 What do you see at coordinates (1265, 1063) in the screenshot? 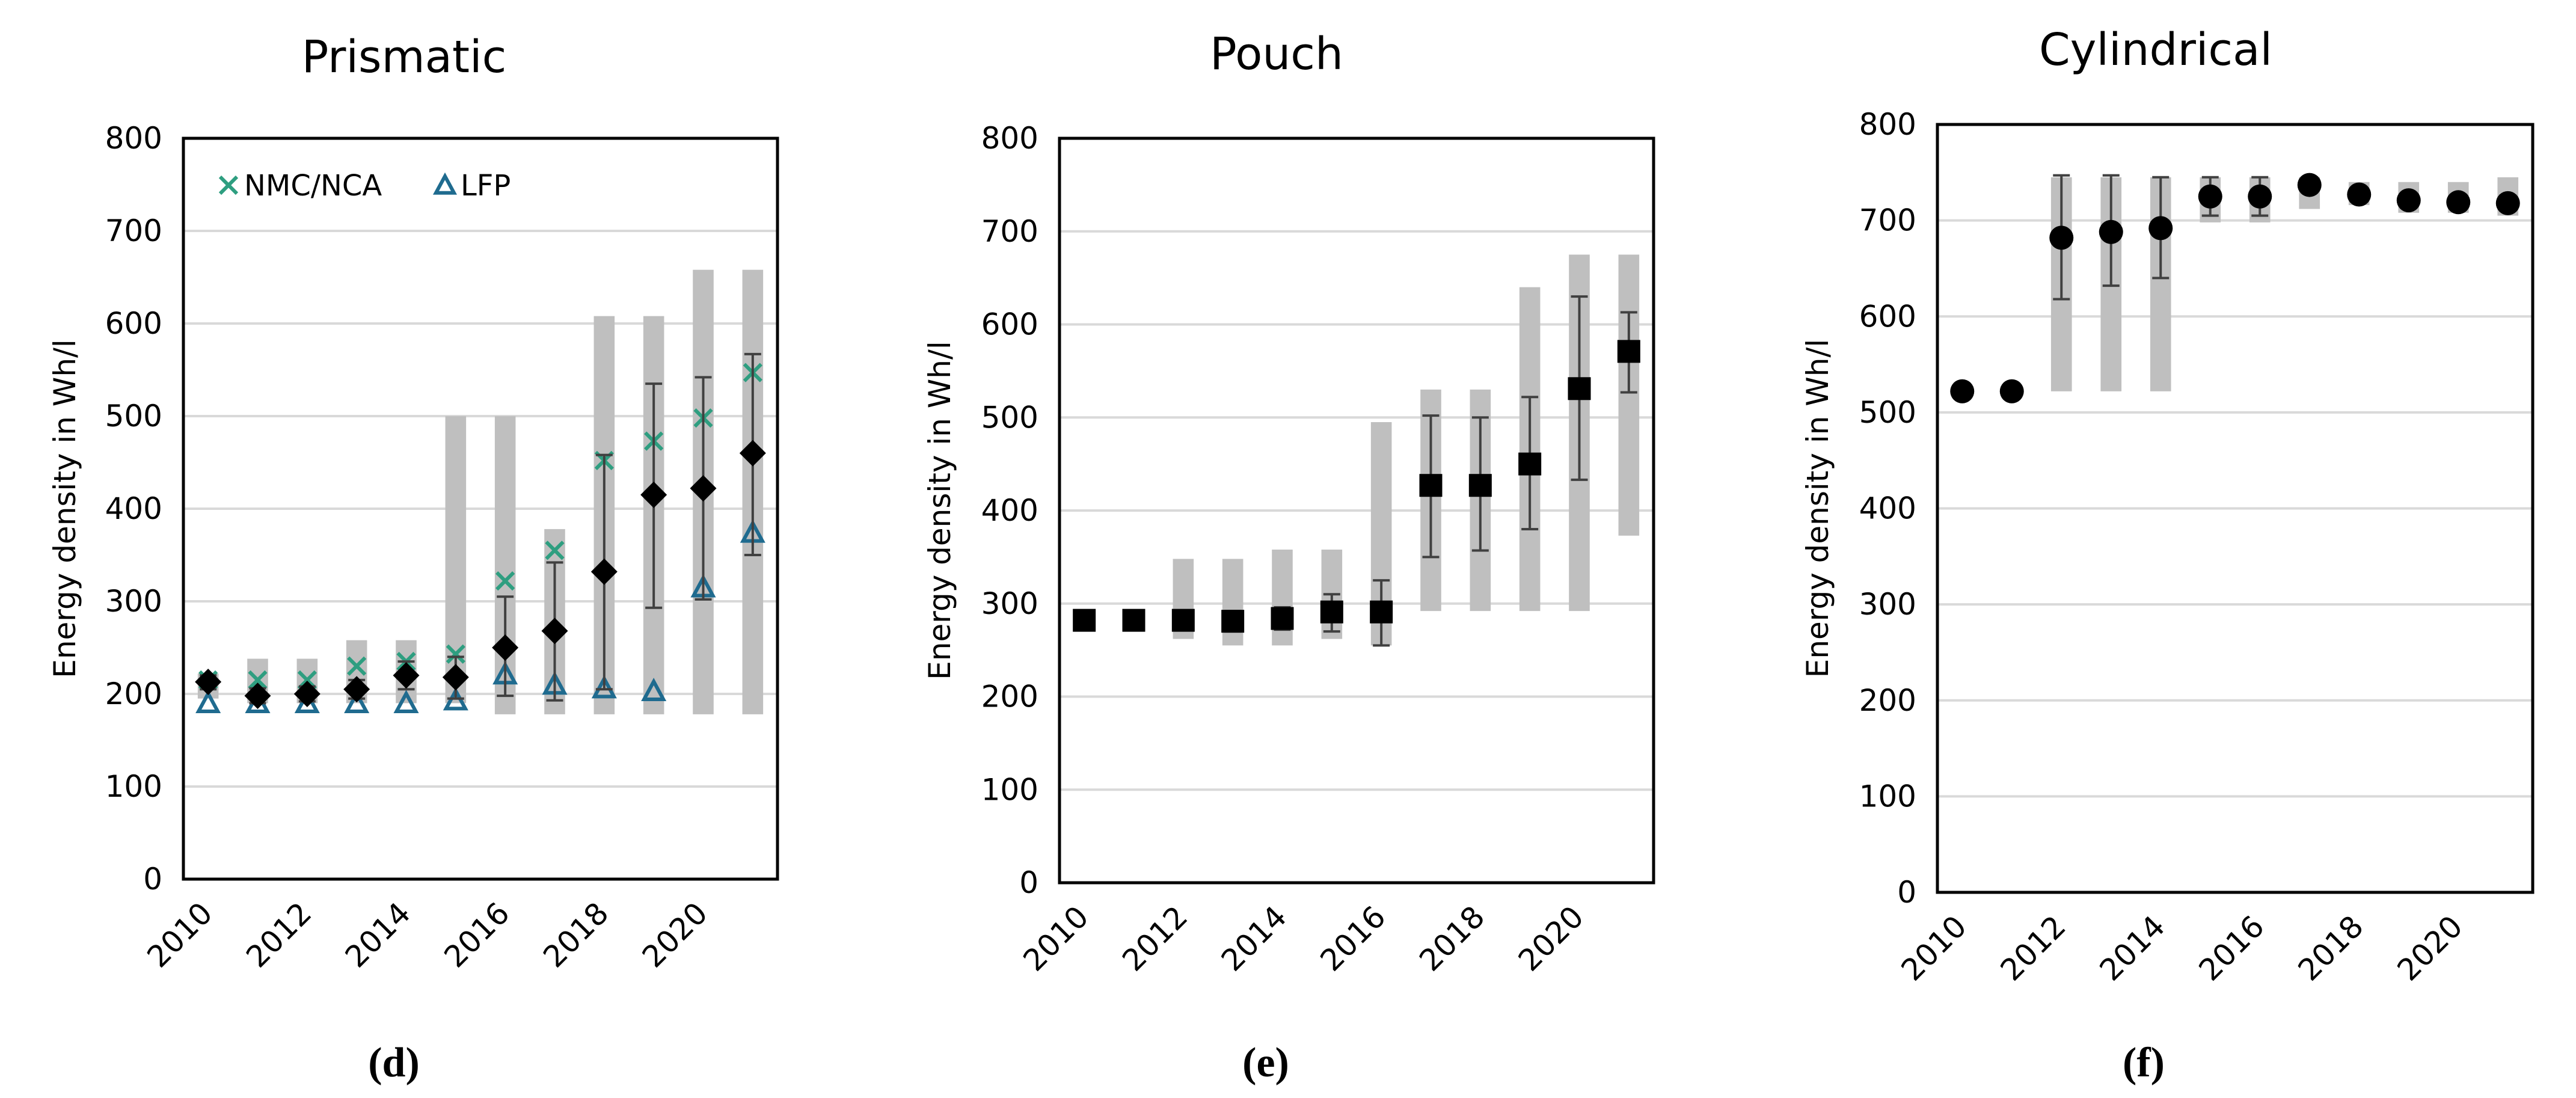
I see `panel-label: (e)` at bounding box center [1265, 1063].